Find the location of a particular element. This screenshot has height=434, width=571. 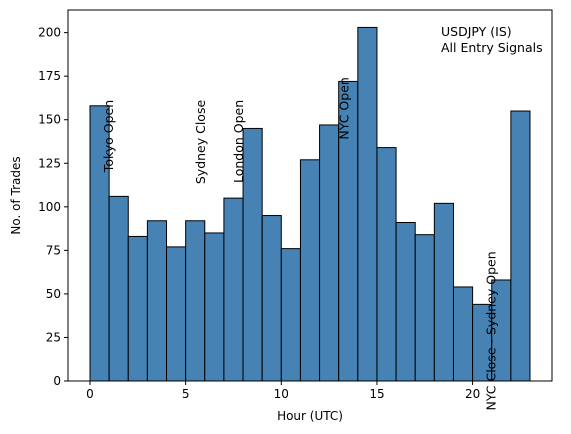

x-tick-label: 20 is located at coordinates (472, 394).